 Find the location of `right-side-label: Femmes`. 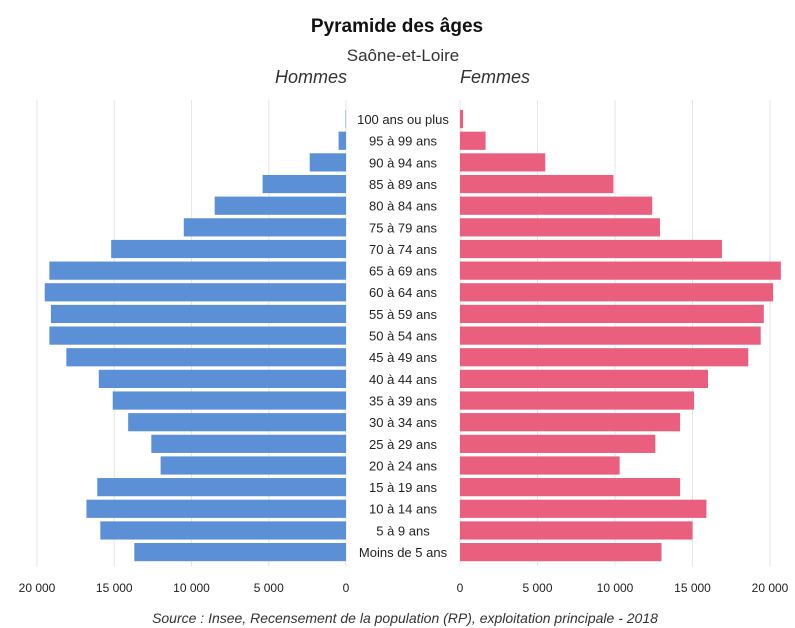

right-side-label: Femmes is located at coordinates (495, 77).